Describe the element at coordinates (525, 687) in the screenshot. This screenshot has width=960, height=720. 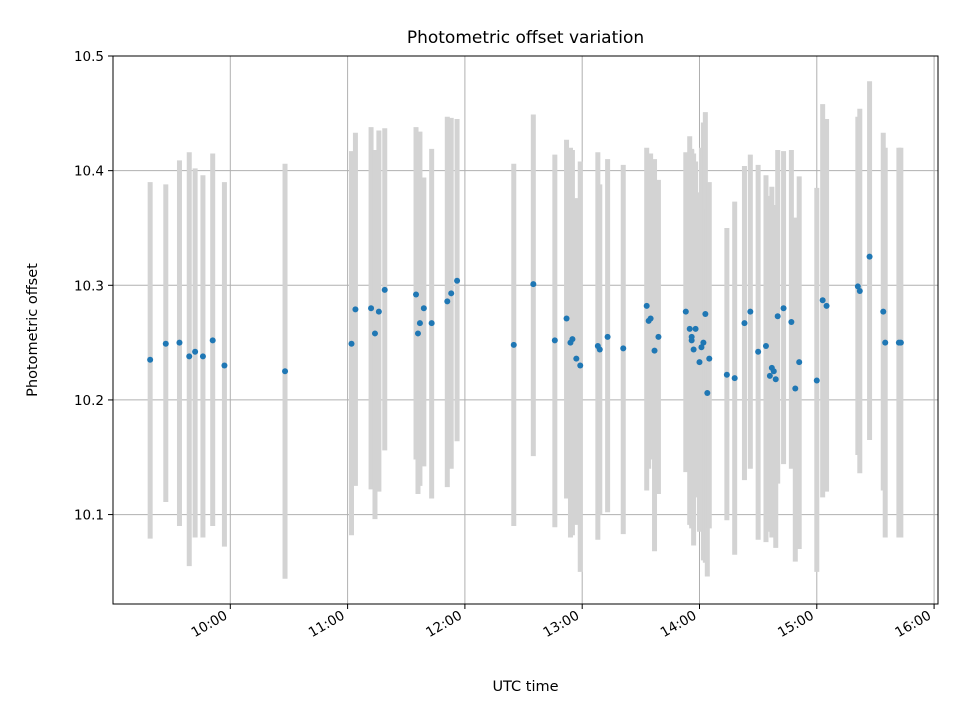
I see `x-axis-title: UTC time` at that location.